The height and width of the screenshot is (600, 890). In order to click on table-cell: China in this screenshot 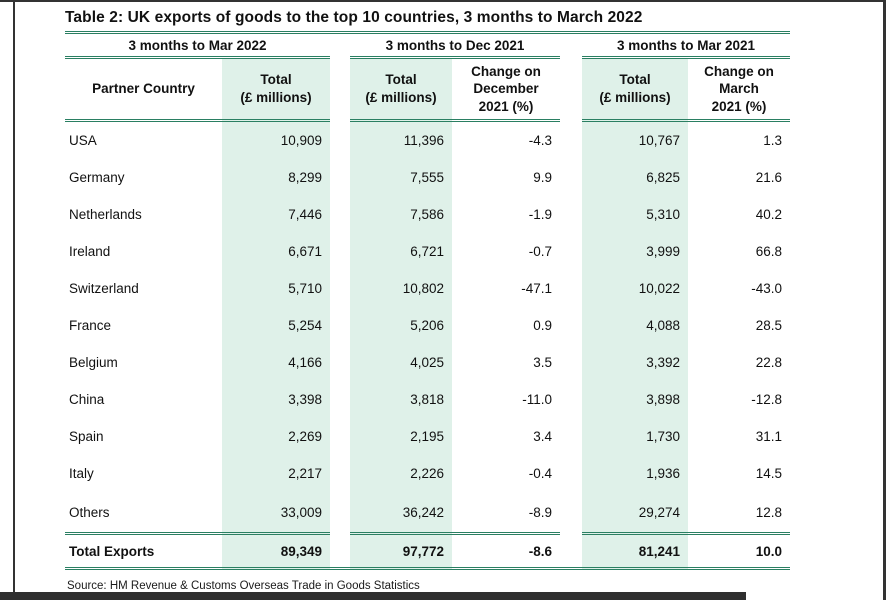, I will do `click(87, 399)`.